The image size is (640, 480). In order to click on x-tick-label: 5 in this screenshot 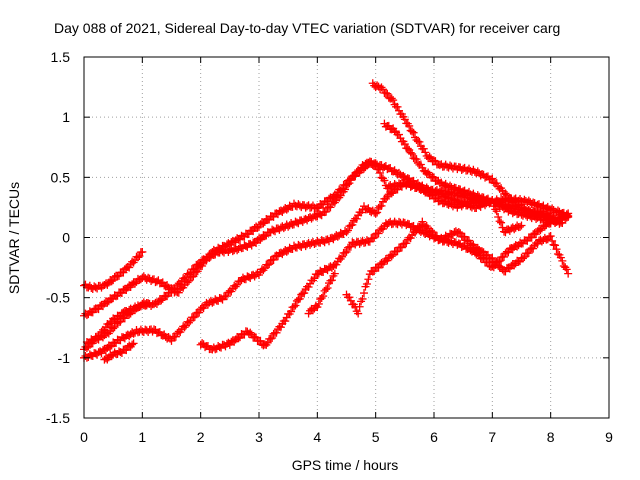, I will do `click(376, 437)`.